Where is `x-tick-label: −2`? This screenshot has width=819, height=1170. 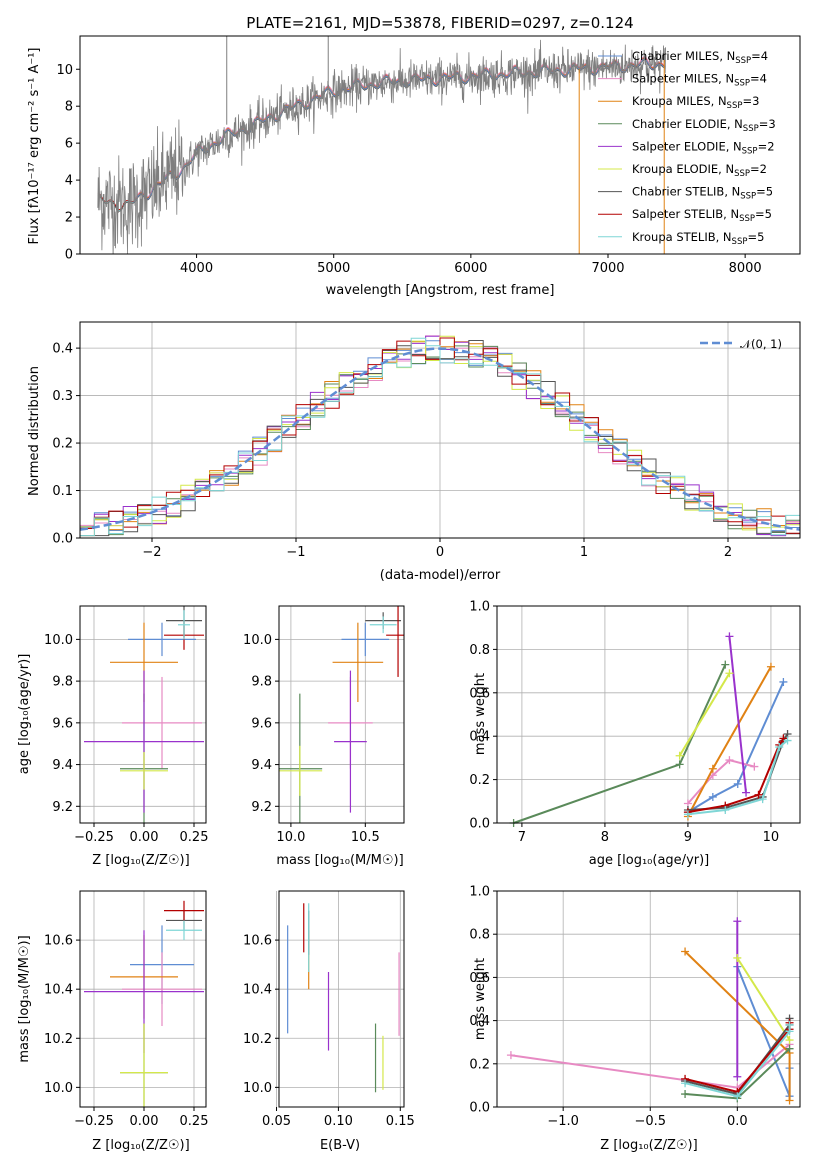 x-tick-label: −2 is located at coordinates (151, 552).